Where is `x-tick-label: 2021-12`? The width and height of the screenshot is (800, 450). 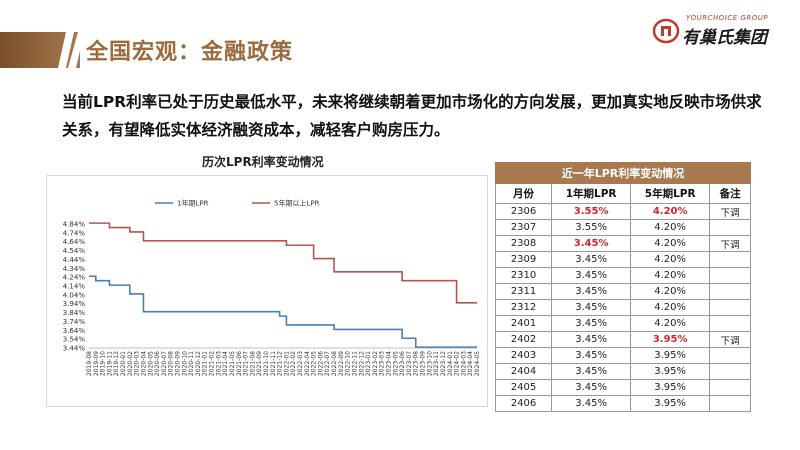
x-tick-label: 2021-12 is located at coordinates (280, 363).